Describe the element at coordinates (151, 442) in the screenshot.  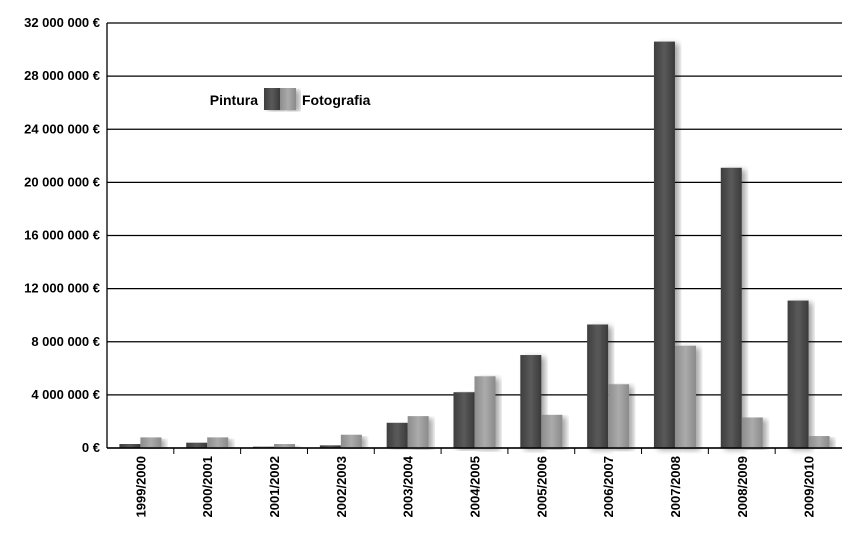
I see `bar-fotografia-1999-2000` at that location.